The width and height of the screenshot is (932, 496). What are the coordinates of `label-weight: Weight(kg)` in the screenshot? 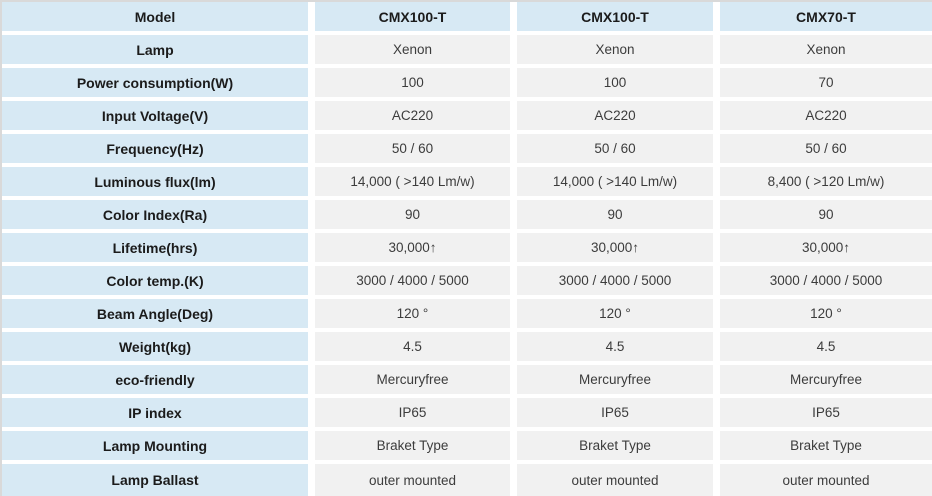 It's located at (155, 346).